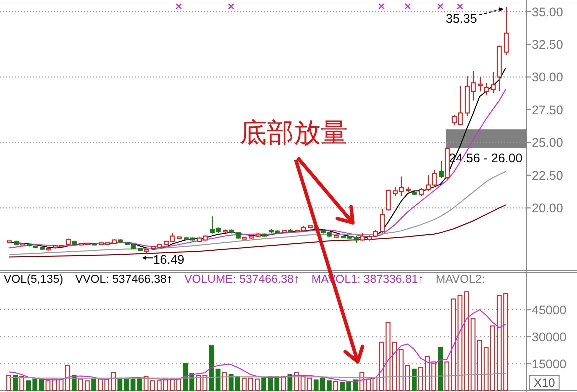 The height and width of the screenshot is (392, 577). I want to click on annotation: VOL(5,135), so click(34, 280).